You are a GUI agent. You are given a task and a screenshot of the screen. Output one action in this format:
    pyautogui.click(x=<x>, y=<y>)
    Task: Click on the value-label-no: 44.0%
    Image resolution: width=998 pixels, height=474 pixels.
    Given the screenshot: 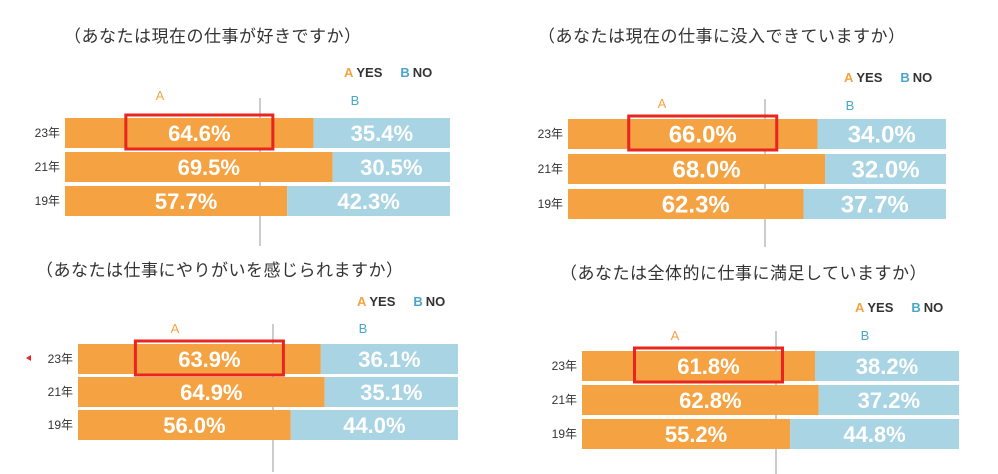 What is the action you would take?
    pyautogui.click(x=374, y=425)
    